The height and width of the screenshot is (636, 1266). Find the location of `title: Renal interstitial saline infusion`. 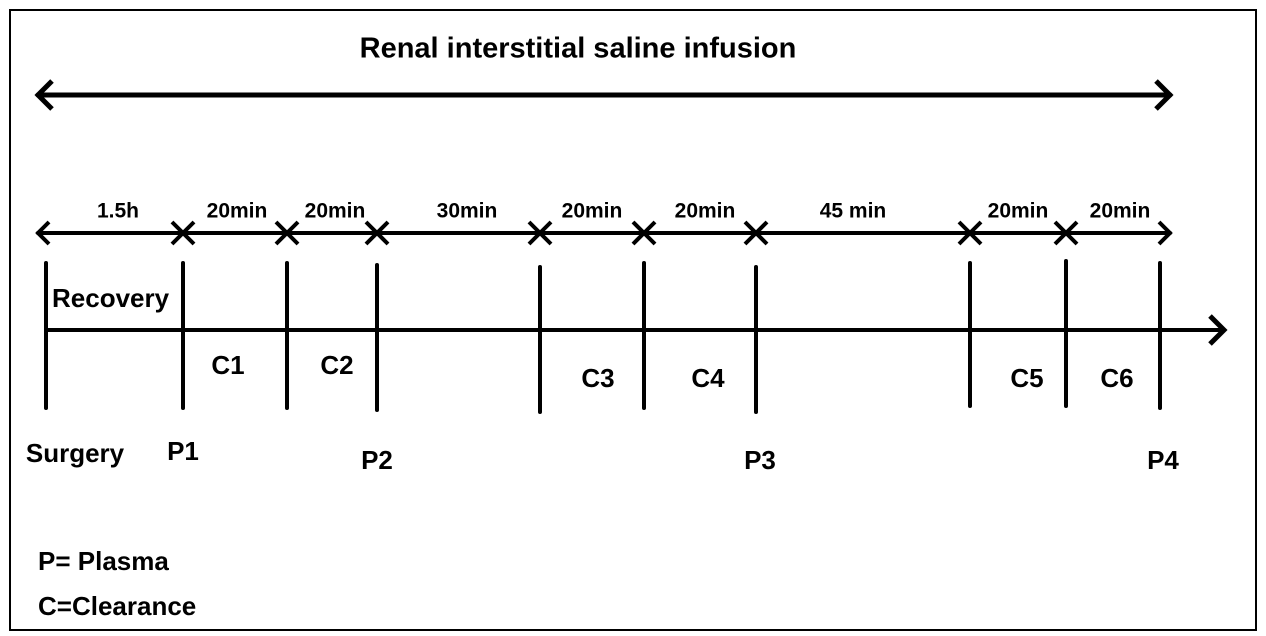

title: Renal interstitial saline infusion is located at coordinates (578, 49).